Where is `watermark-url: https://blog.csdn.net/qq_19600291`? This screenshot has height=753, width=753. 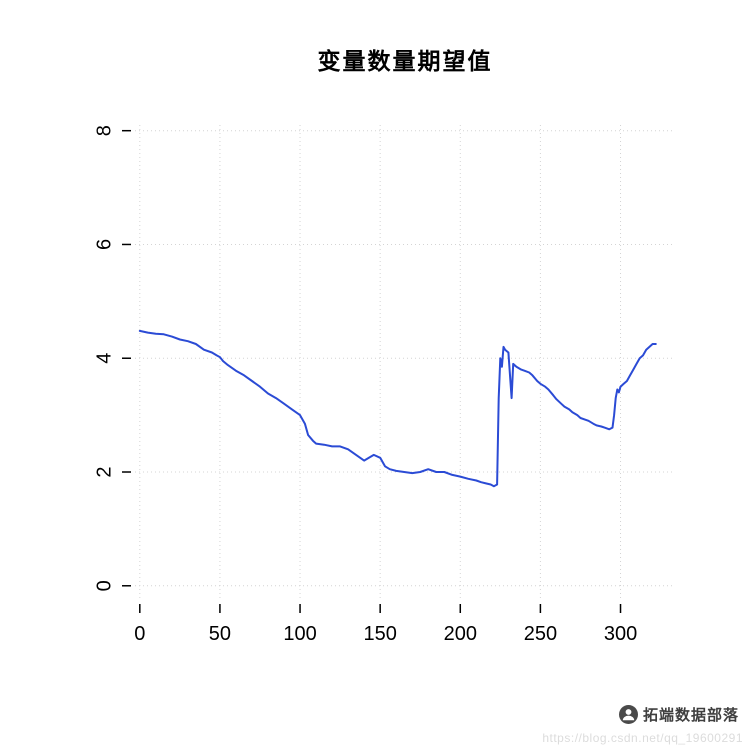 watermark-url: https://blog.csdn.net/qq_19600291 is located at coordinates (642, 738).